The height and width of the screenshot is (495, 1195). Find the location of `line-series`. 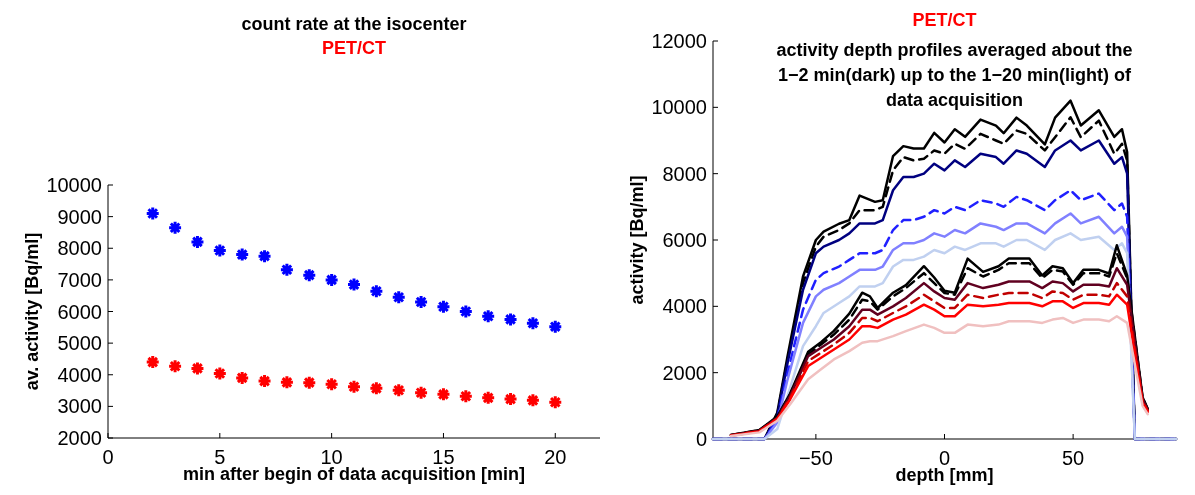

line-series is located at coordinates (939, 376).